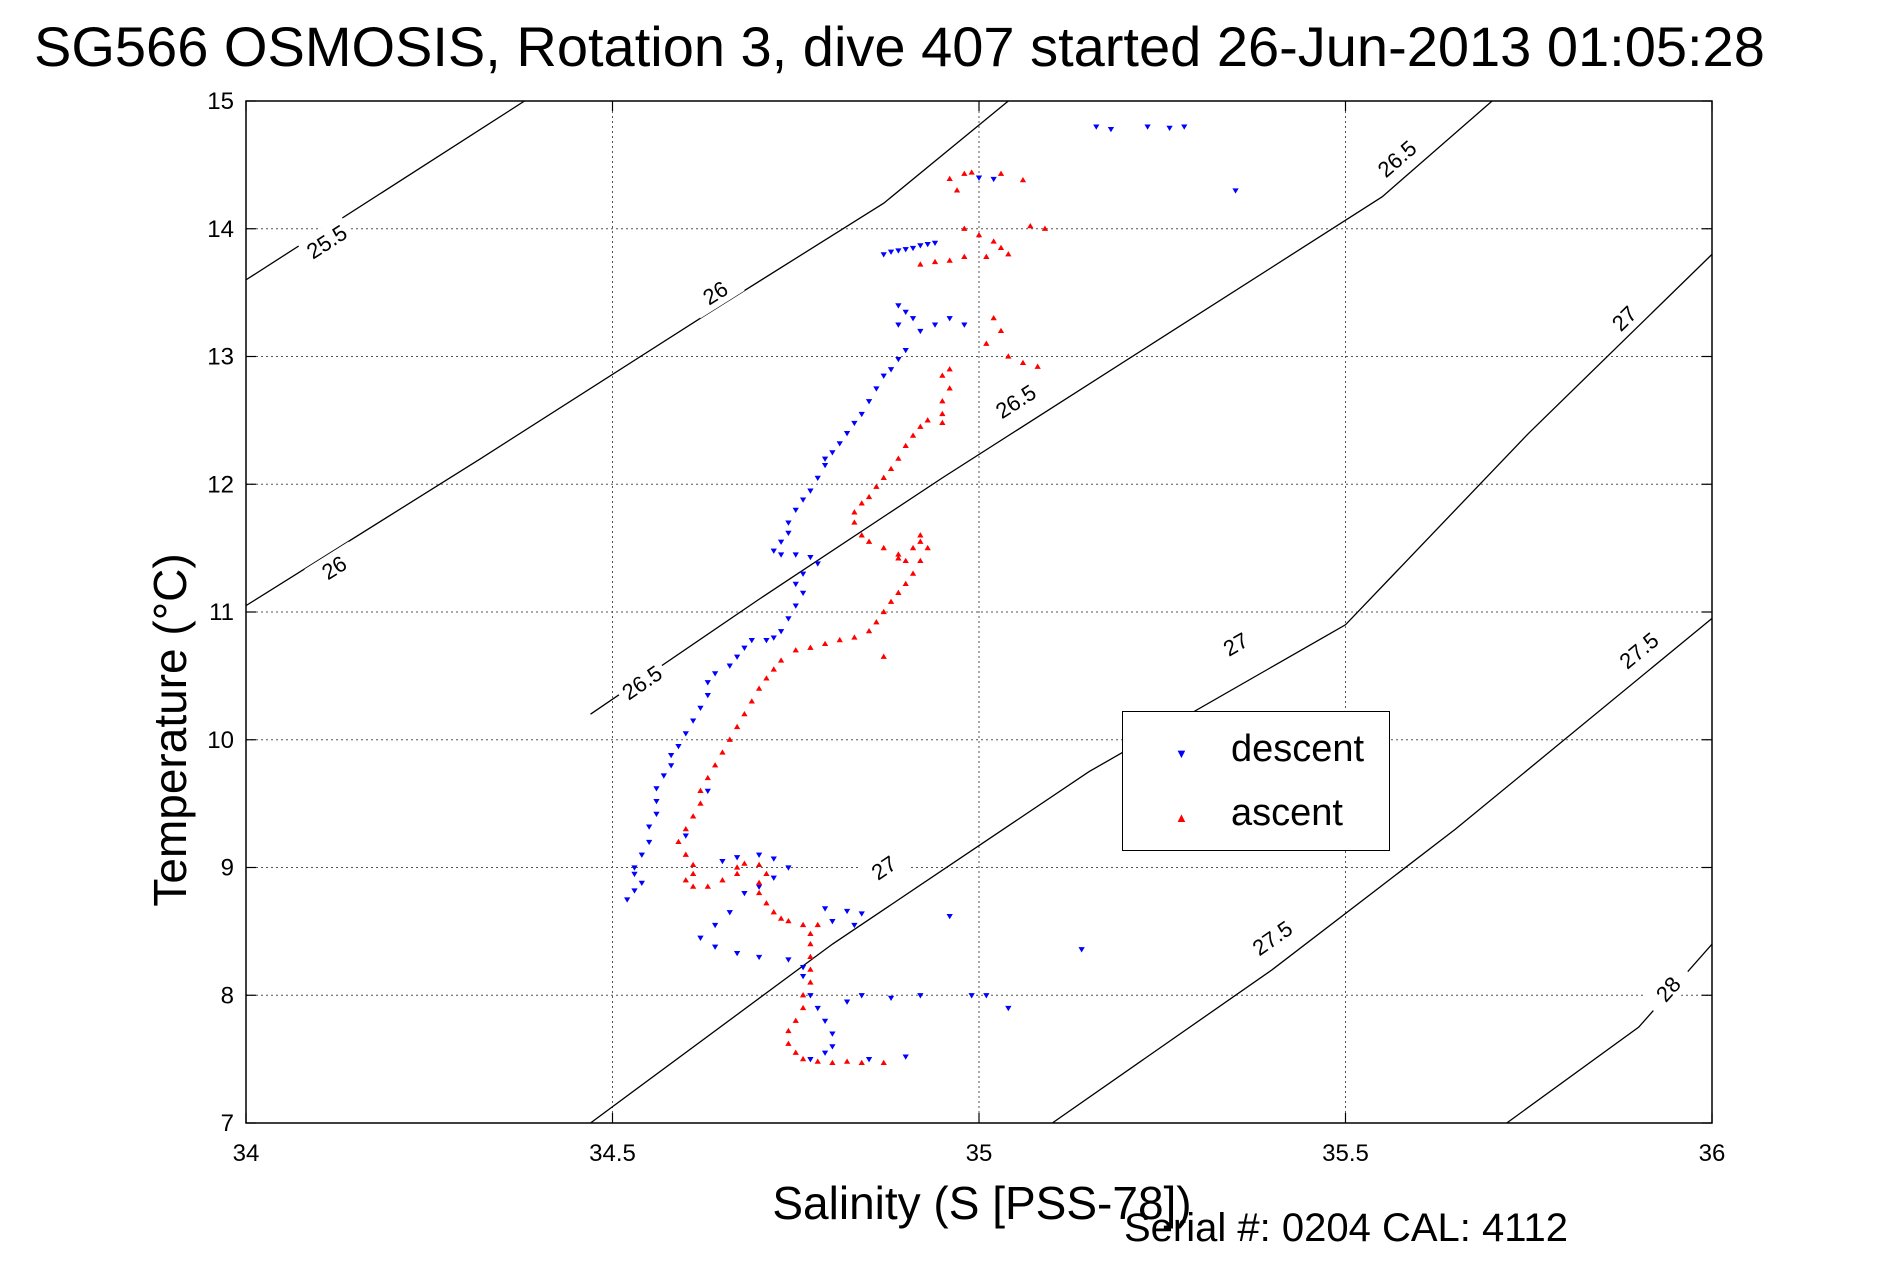 This screenshot has height=1262, width=1891. Describe the element at coordinates (979, 1153) in the screenshot. I see `x-tick-label: 35` at that location.